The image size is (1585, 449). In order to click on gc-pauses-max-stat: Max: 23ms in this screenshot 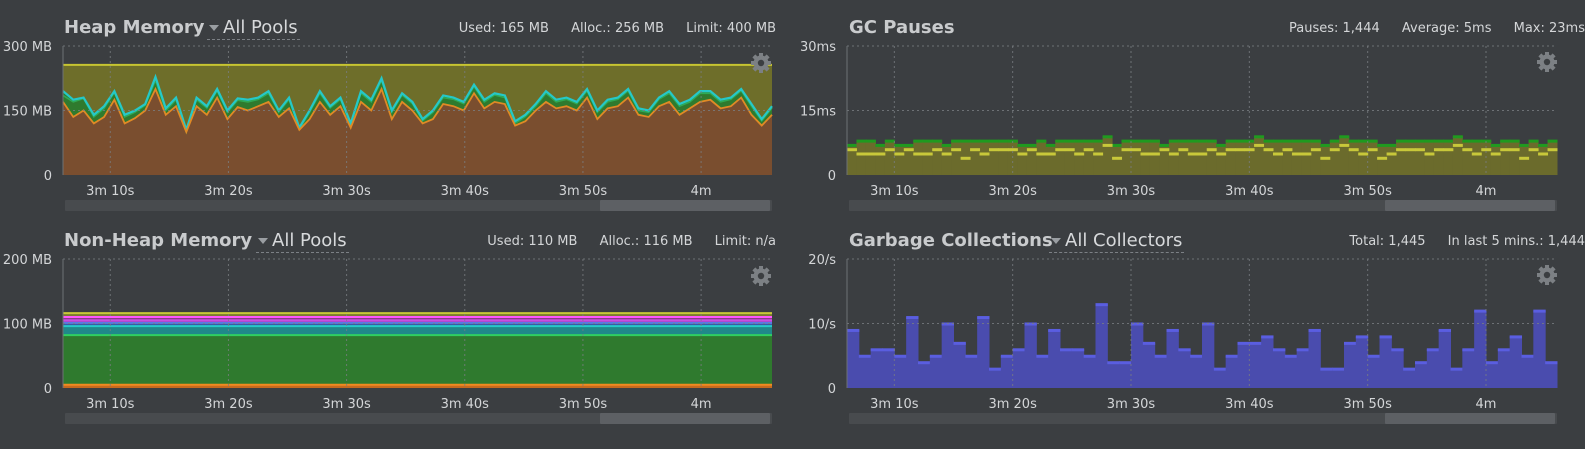, I will do `click(1549, 28)`.